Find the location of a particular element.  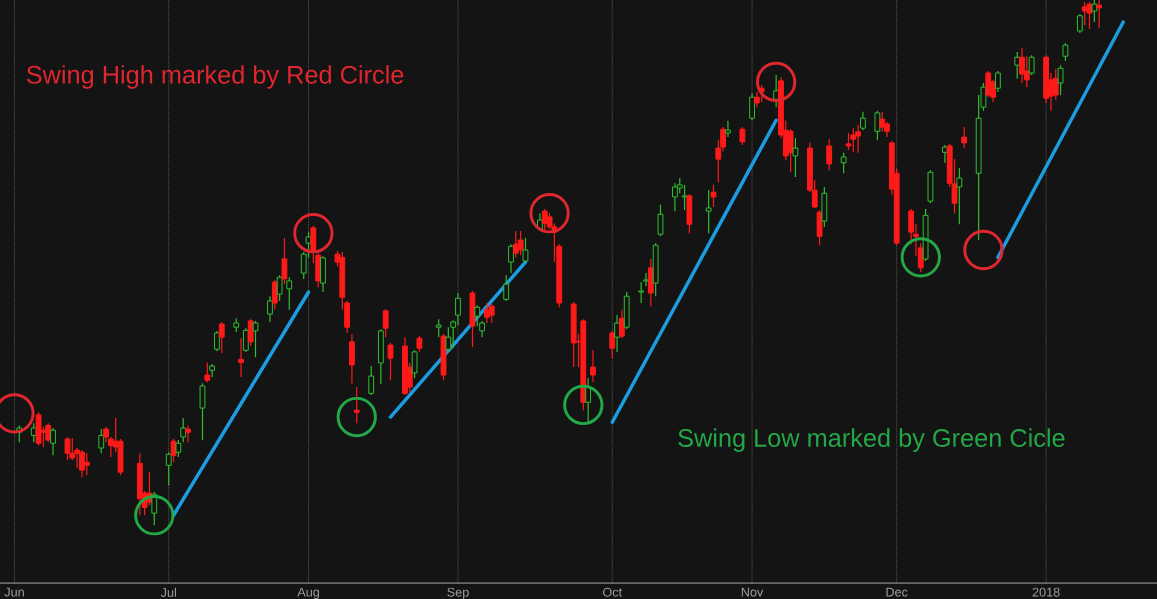

x-tick-label: 2018 is located at coordinates (1046, 592).